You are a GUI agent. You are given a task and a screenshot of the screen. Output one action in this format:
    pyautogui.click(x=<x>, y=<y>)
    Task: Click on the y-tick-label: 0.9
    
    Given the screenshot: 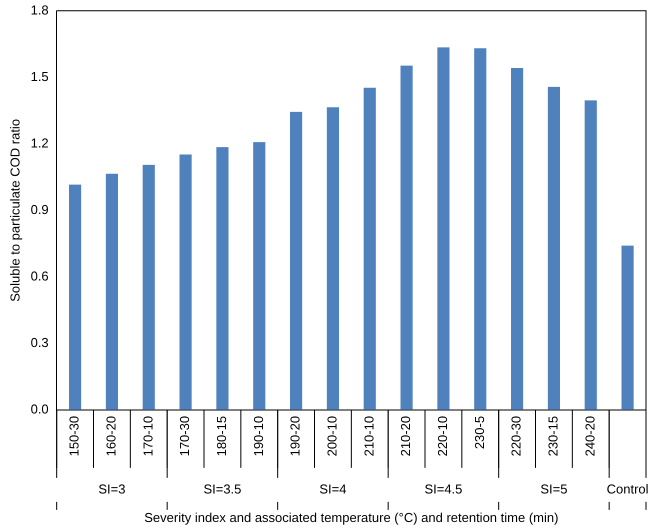 What is the action you would take?
    pyautogui.click(x=39, y=209)
    